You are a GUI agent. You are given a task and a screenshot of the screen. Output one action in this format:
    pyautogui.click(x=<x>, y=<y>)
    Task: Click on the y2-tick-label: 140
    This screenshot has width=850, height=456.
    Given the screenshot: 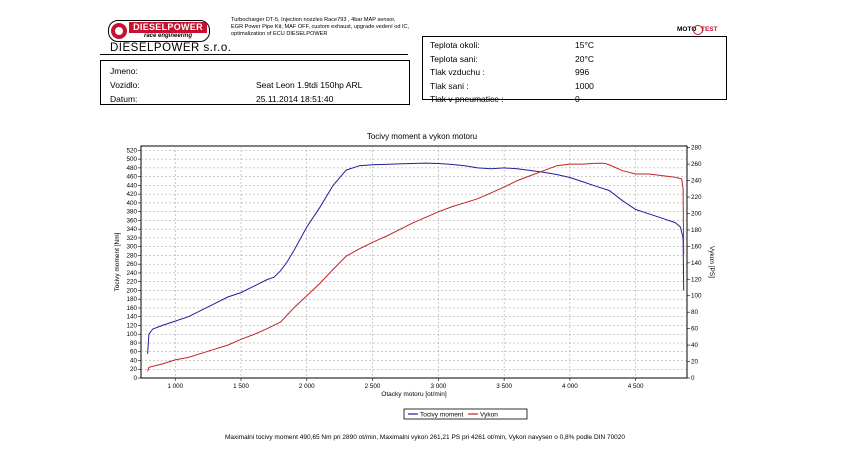 What is the action you would take?
    pyautogui.click(x=696, y=263)
    